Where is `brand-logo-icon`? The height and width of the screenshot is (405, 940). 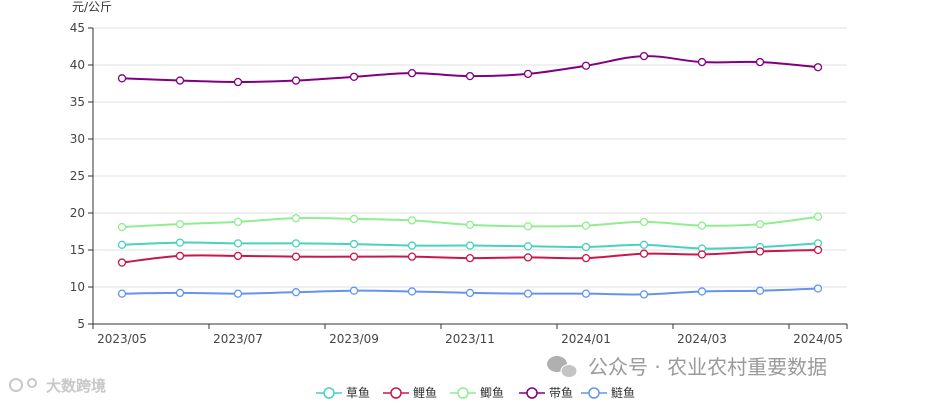 brand-logo-icon is located at coordinates (23, 385).